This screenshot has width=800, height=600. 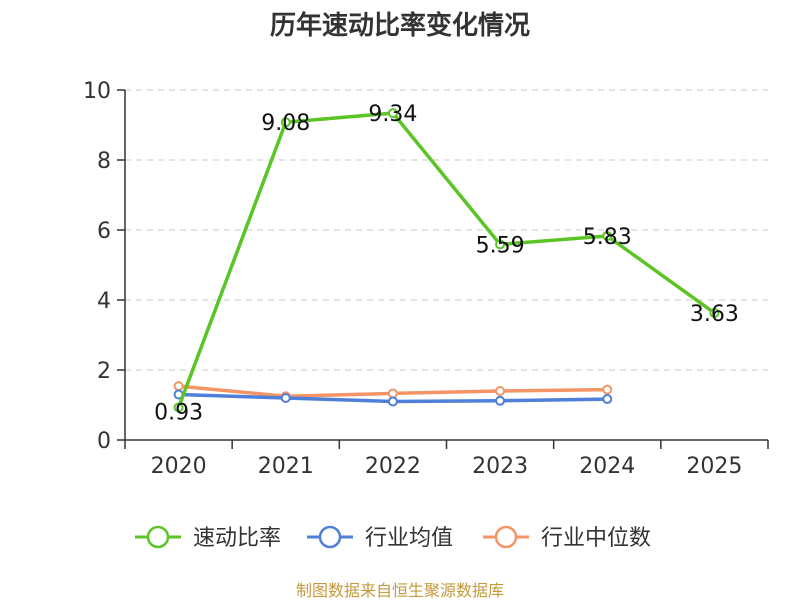 I want to click on data-label-2020: 0.93, so click(x=178, y=412).